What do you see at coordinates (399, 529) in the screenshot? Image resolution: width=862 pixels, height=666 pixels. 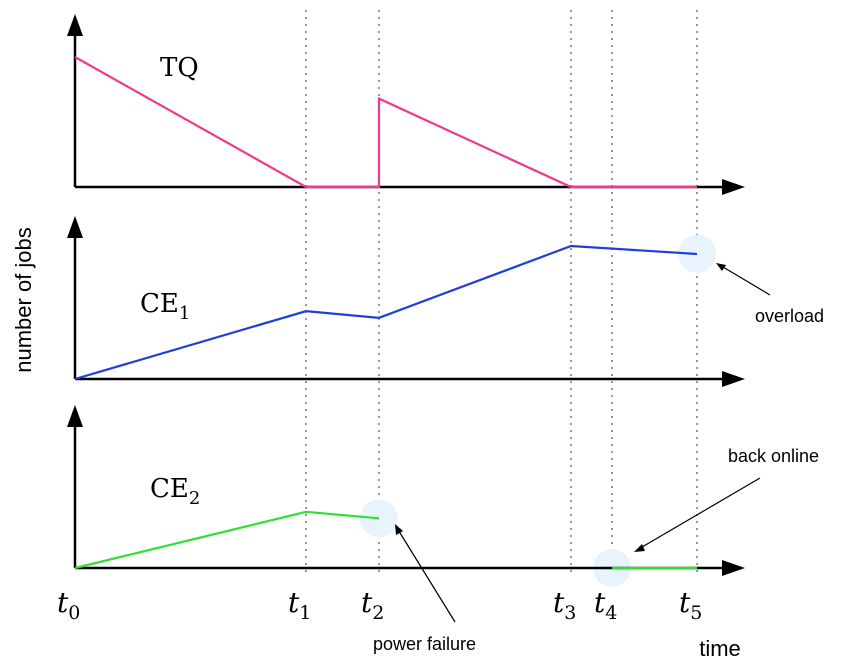 I see `power-failure-arrowhead` at bounding box center [399, 529].